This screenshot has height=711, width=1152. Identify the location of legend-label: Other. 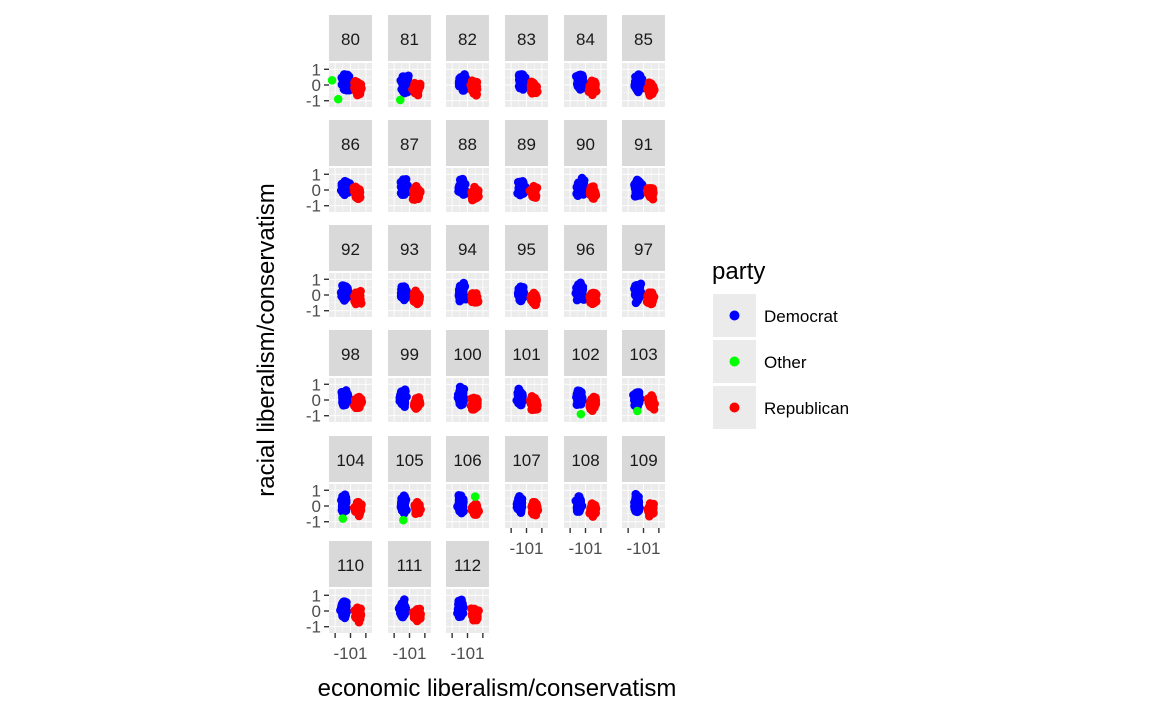
(785, 362).